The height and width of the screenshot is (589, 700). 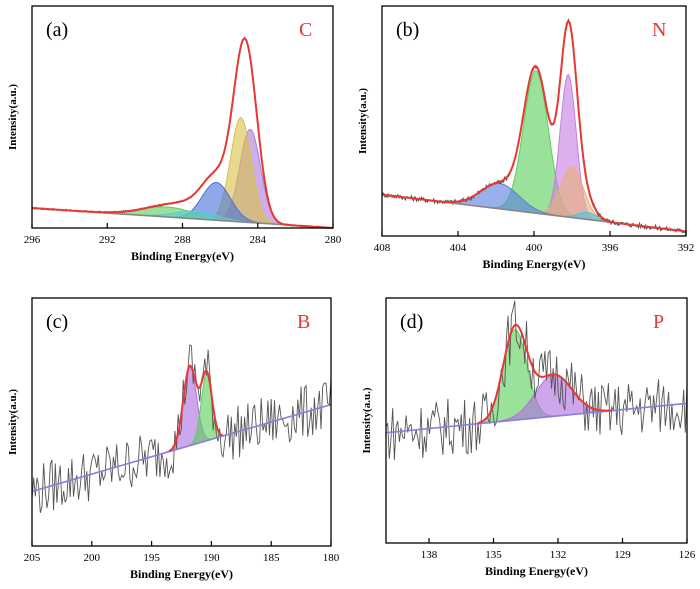 I want to click on panel-label: (d), so click(x=411, y=322).